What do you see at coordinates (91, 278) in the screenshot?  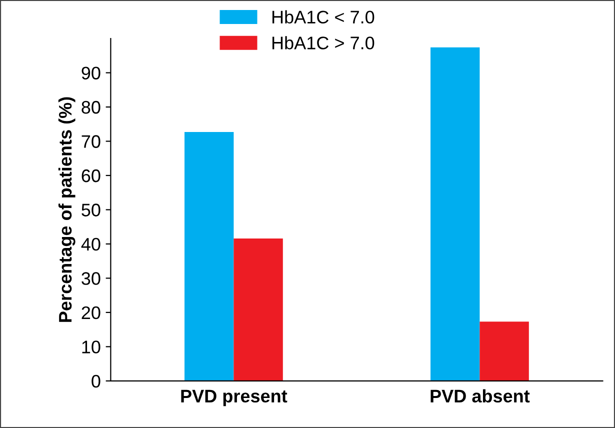 I see `y-tick-label: 30` at bounding box center [91, 278].